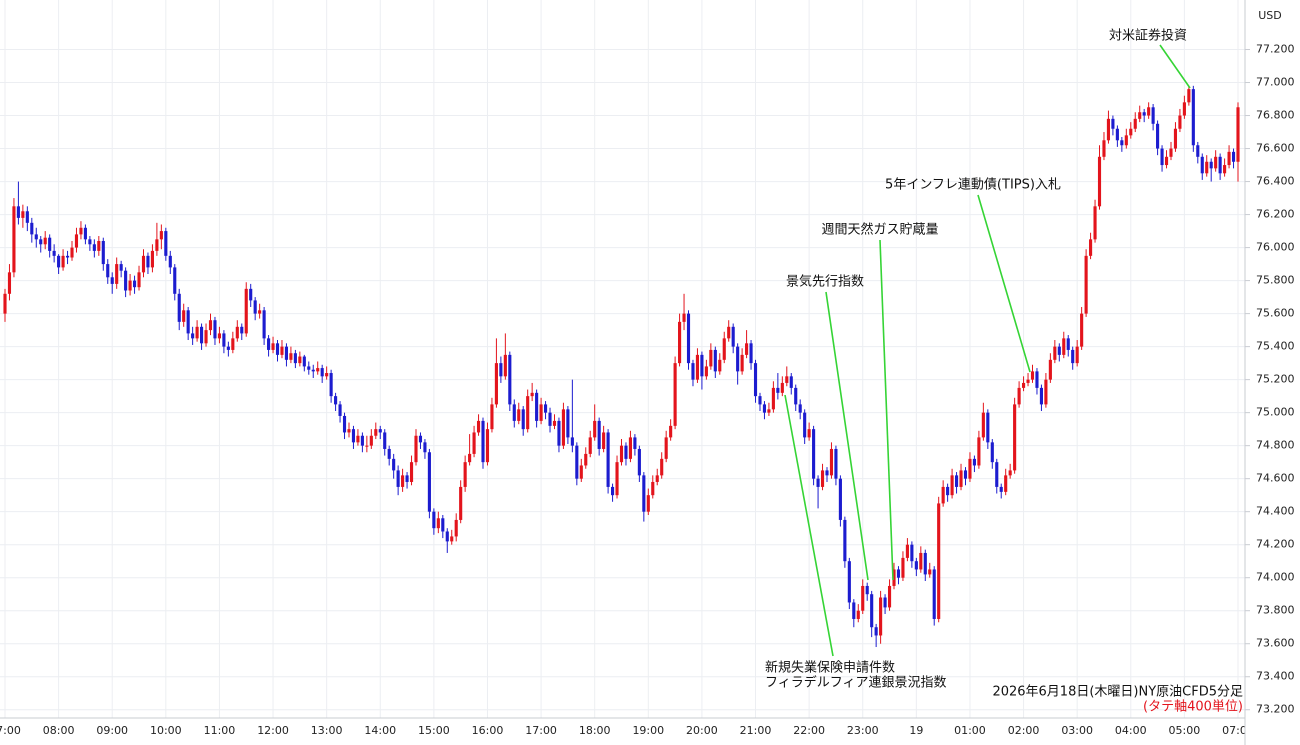 Image resolution: width=1300 pixels, height=745 pixels. What do you see at coordinates (380, 730) in the screenshot?
I see `x-tick-label: 14:00` at bounding box center [380, 730].